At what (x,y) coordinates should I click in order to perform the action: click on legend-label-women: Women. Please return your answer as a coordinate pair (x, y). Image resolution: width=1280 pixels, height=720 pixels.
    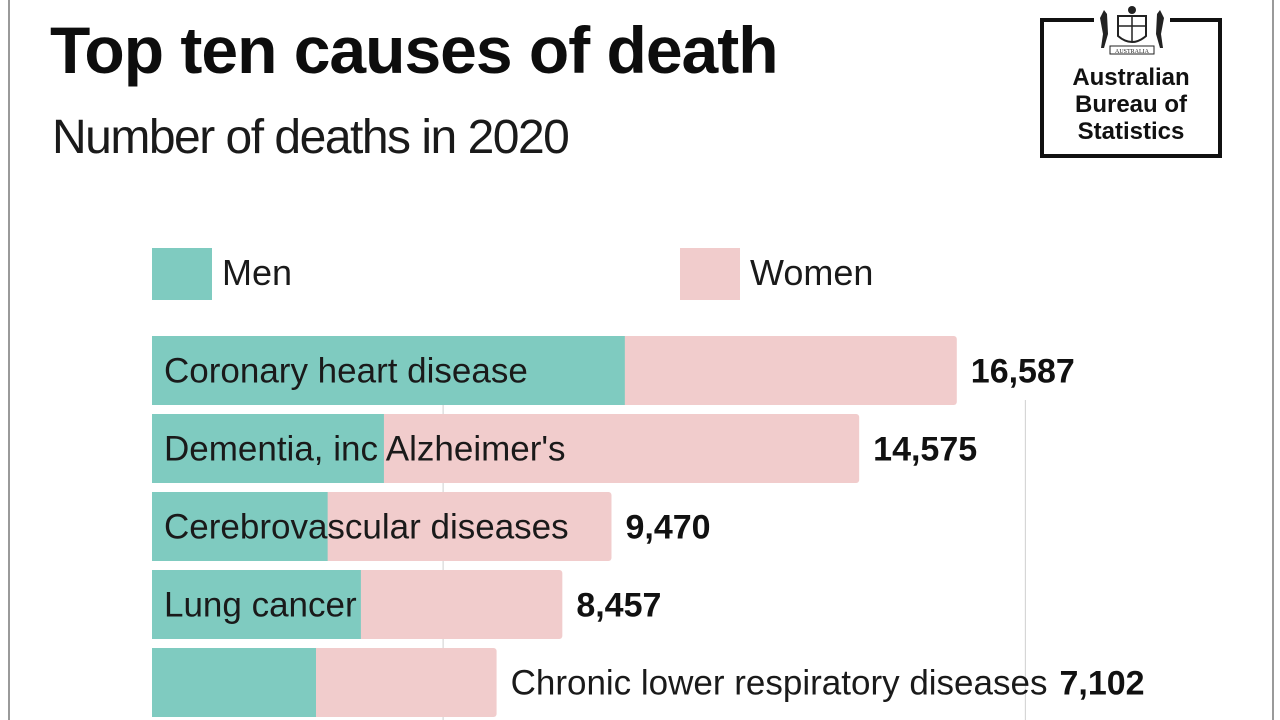
    Looking at the image, I should click on (812, 272).